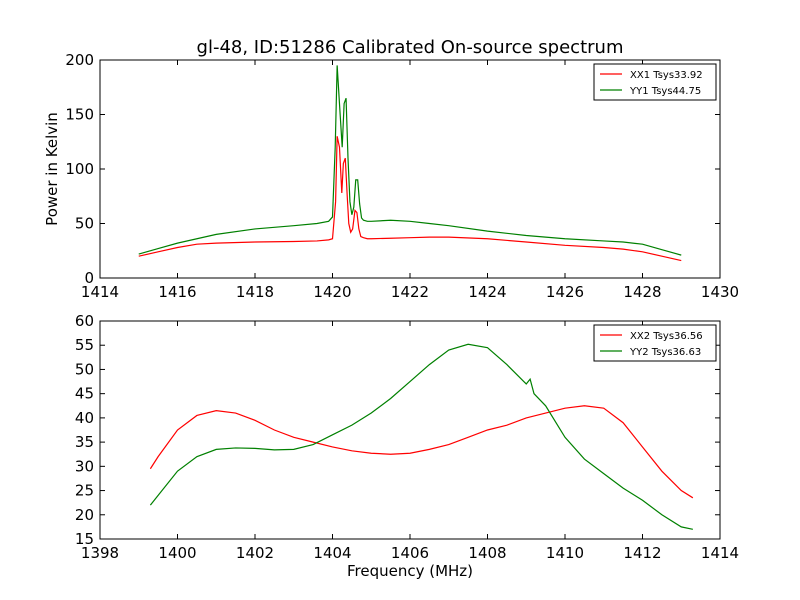 Image resolution: width=800 pixels, height=600 pixels. What do you see at coordinates (84, 418) in the screenshot?
I see `bottom-y-tick-label: 40` at bounding box center [84, 418].